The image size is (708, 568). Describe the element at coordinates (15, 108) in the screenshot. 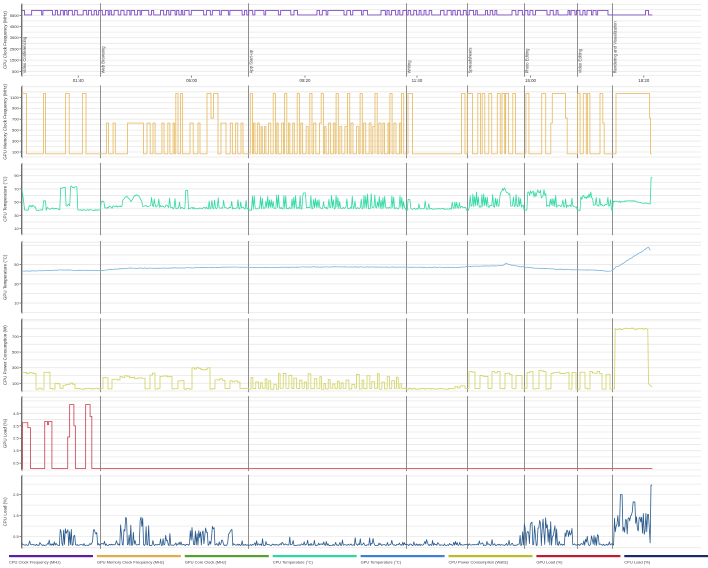

I see `svg-text: 900` at that location.